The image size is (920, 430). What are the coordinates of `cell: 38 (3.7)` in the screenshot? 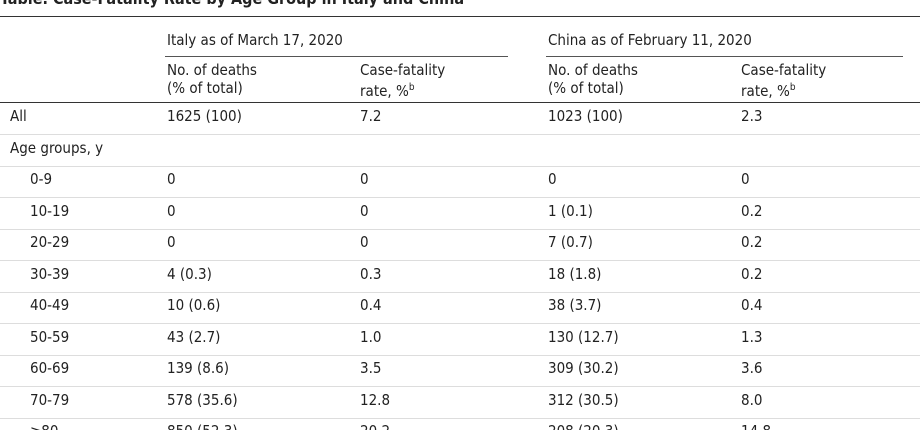 It's located at (575, 305).